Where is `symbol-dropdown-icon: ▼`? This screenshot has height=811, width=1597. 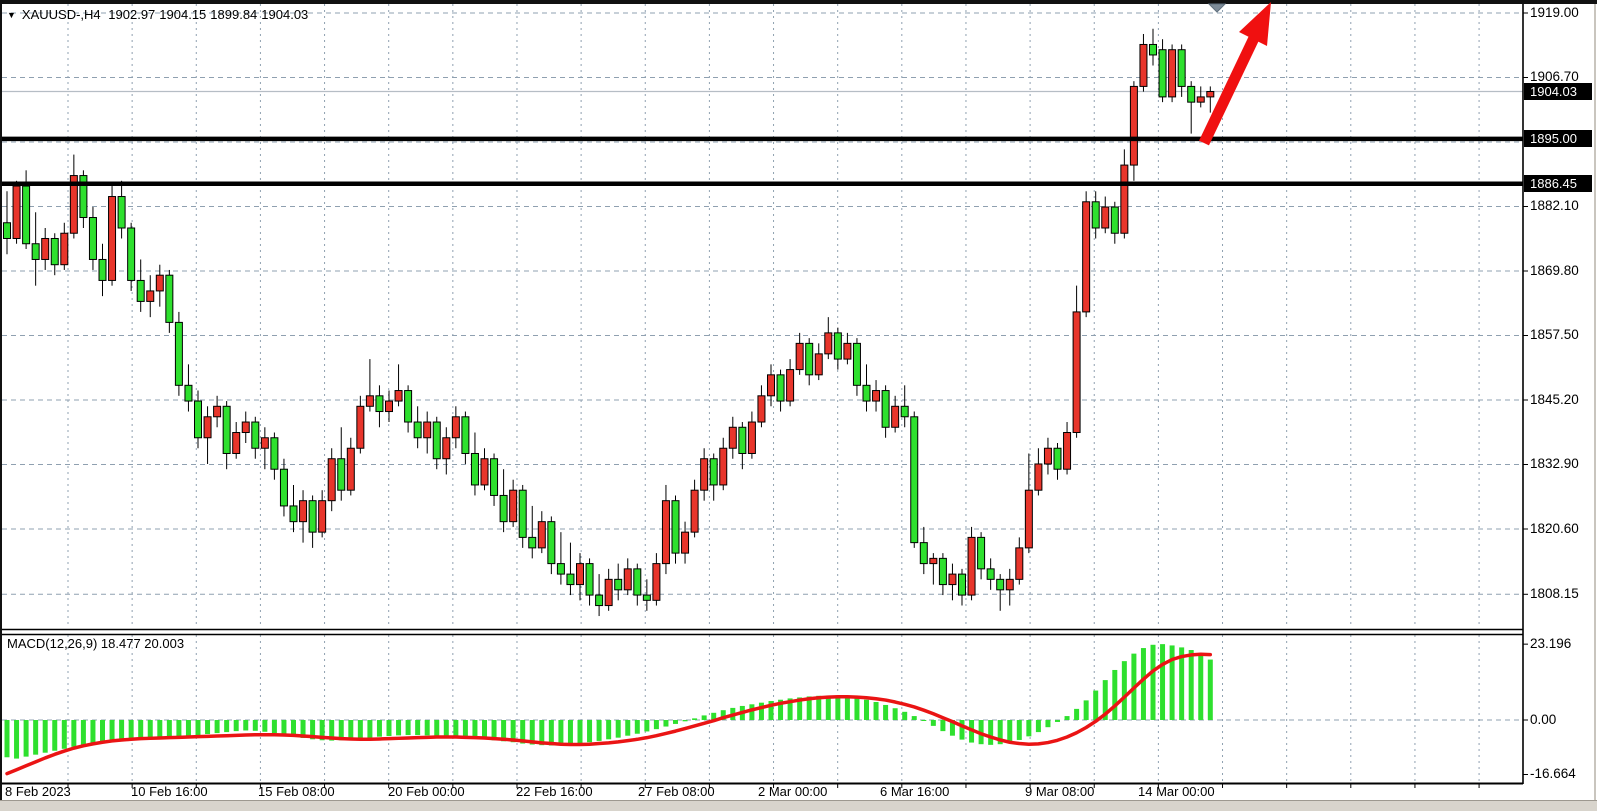
symbol-dropdown-icon: ▼ is located at coordinates (11, 15).